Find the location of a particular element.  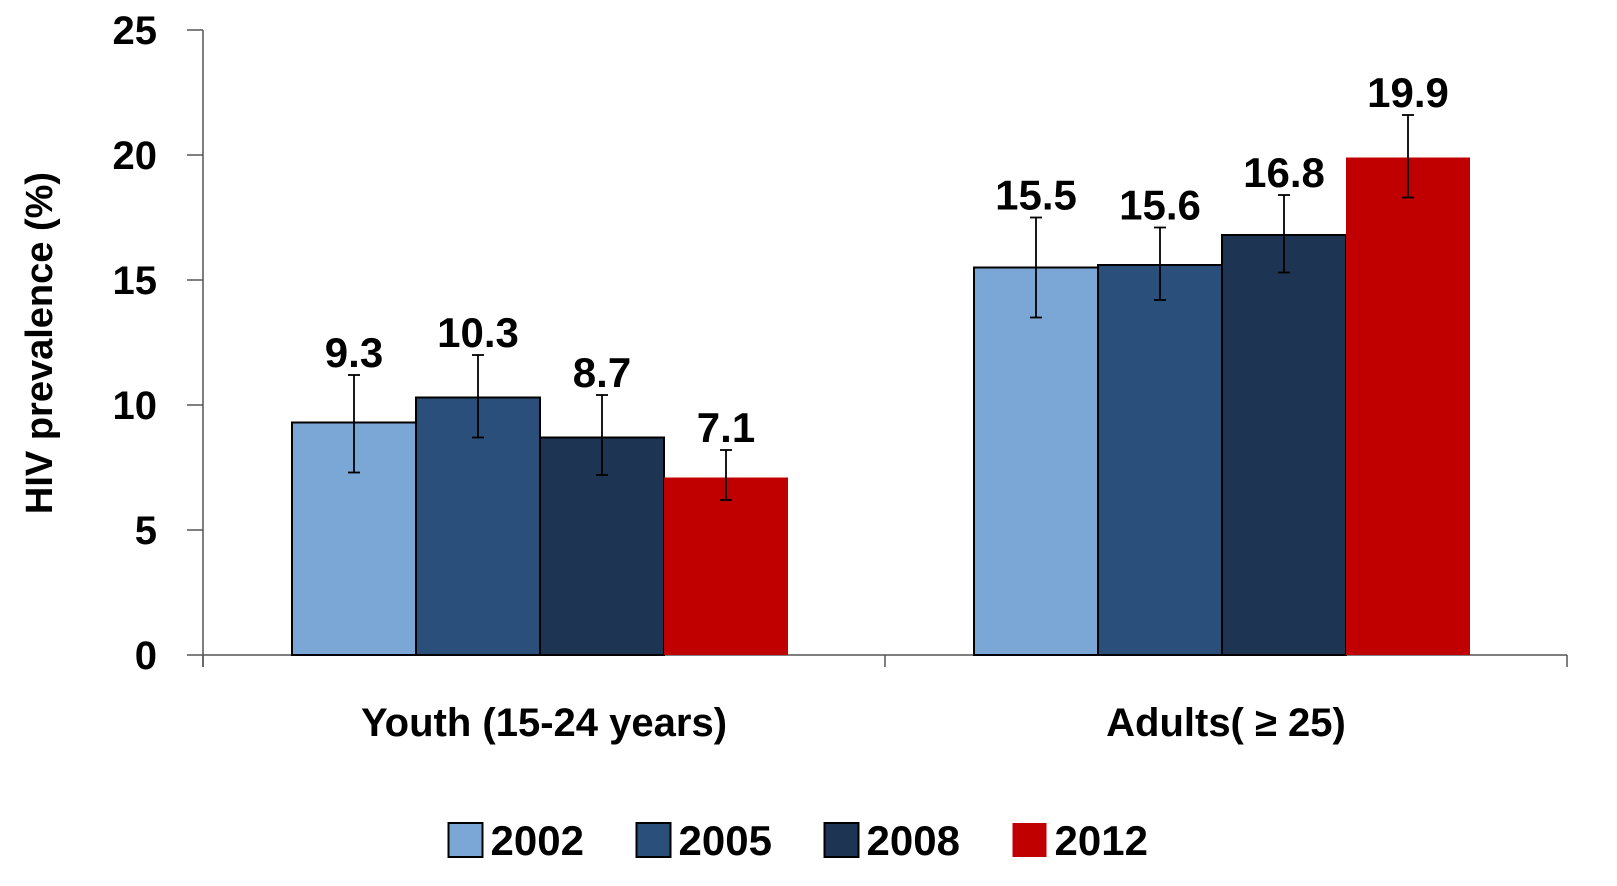

data-label: 16.8 is located at coordinates (1284, 172).